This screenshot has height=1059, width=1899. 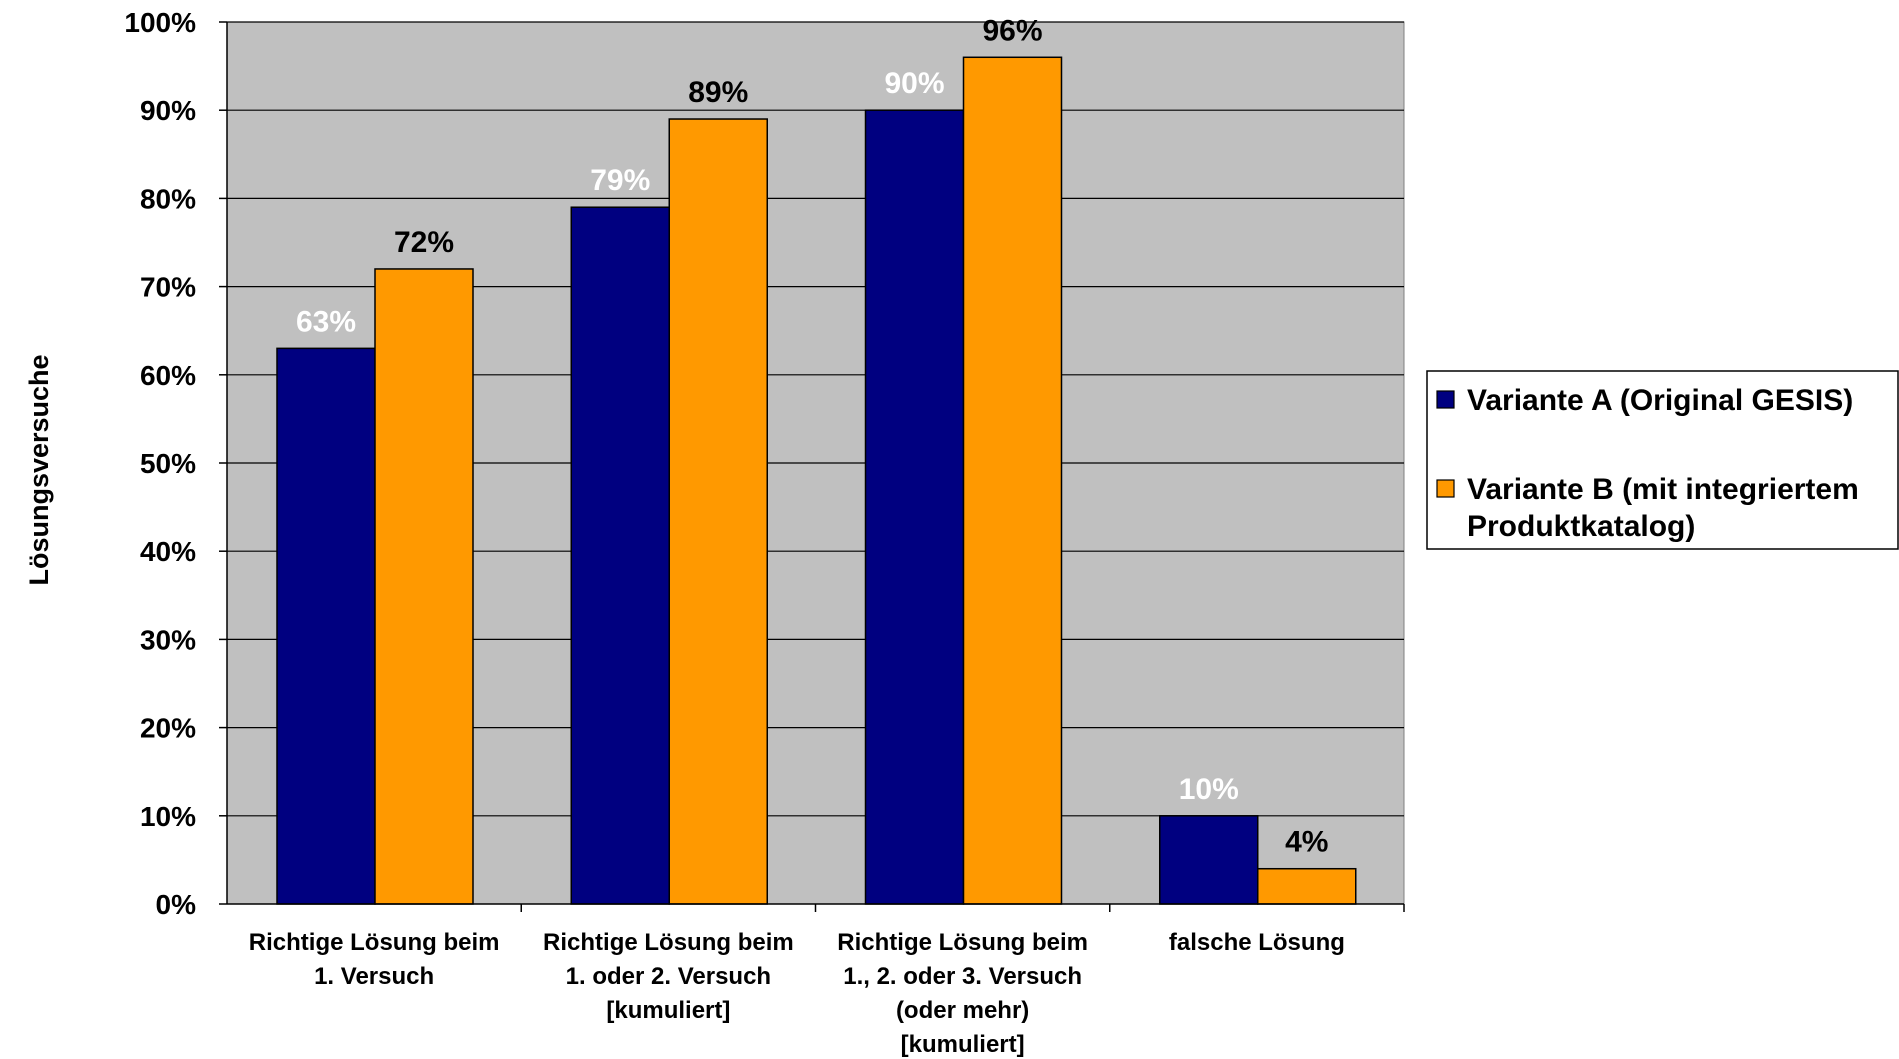 What do you see at coordinates (168, 287) in the screenshot?
I see `y-tick-label: 70%` at bounding box center [168, 287].